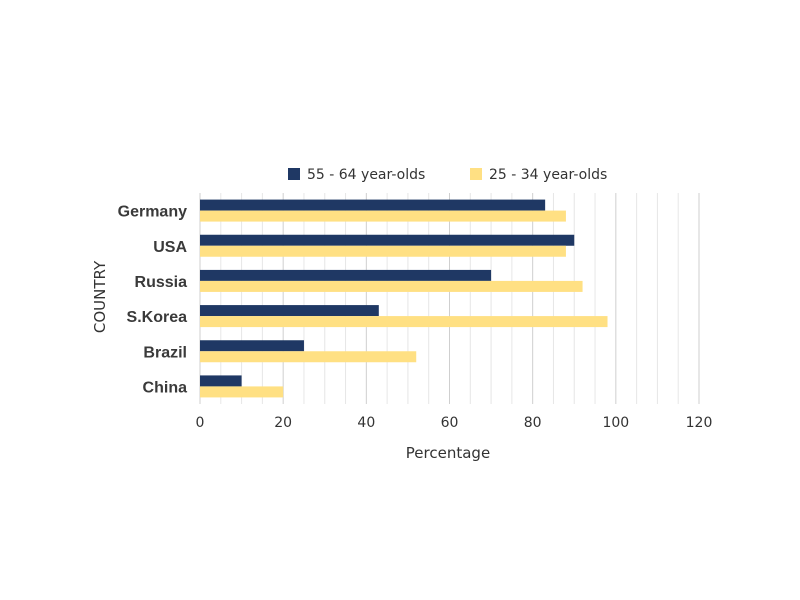 The image size is (800, 600). What do you see at coordinates (170, 247) in the screenshot?
I see `category-label: USA` at bounding box center [170, 247].